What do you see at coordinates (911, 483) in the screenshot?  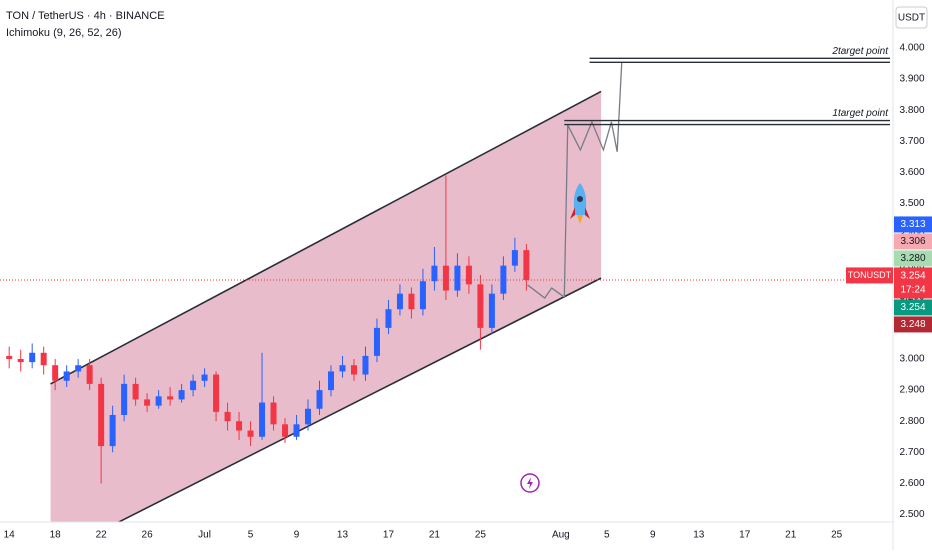 I see `y-tick-label: 2.600` at bounding box center [911, 483].